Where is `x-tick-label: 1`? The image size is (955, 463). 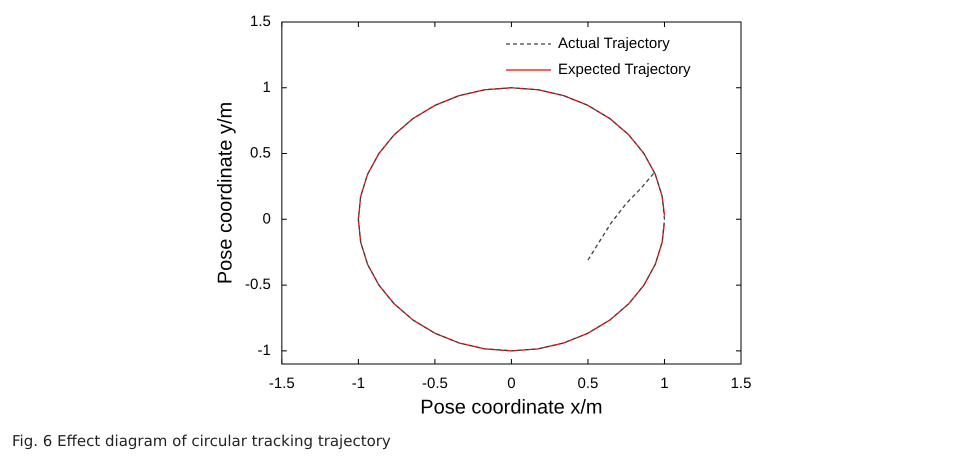 x-tick-label: 1 is located at coordinates (664, 383).